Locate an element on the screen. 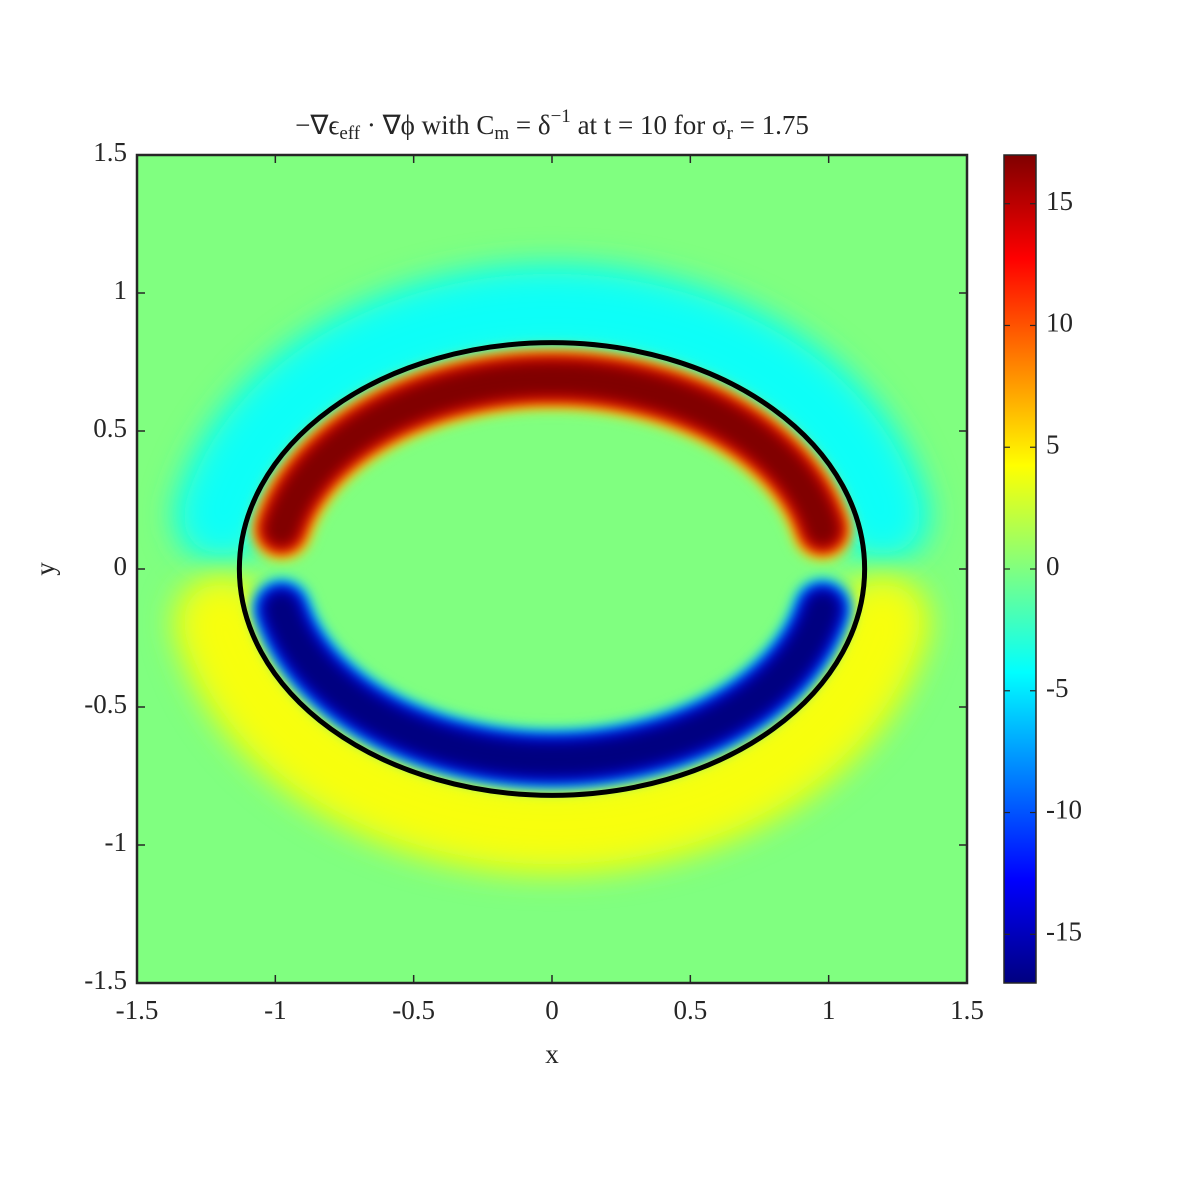 This screenshot has width=1181, height=1181. x-tick-label: 0 is located at coordinates (552, 1010).